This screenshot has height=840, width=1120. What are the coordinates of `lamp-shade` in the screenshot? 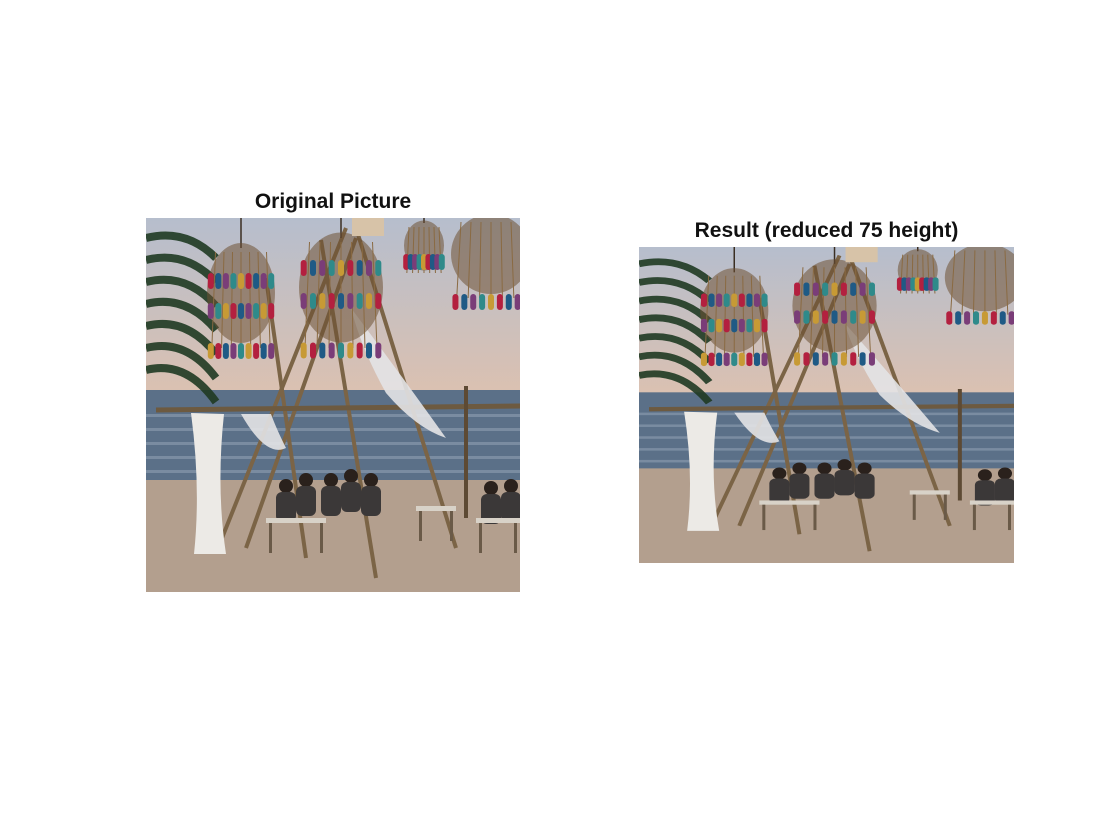 It's located at (368, 227).